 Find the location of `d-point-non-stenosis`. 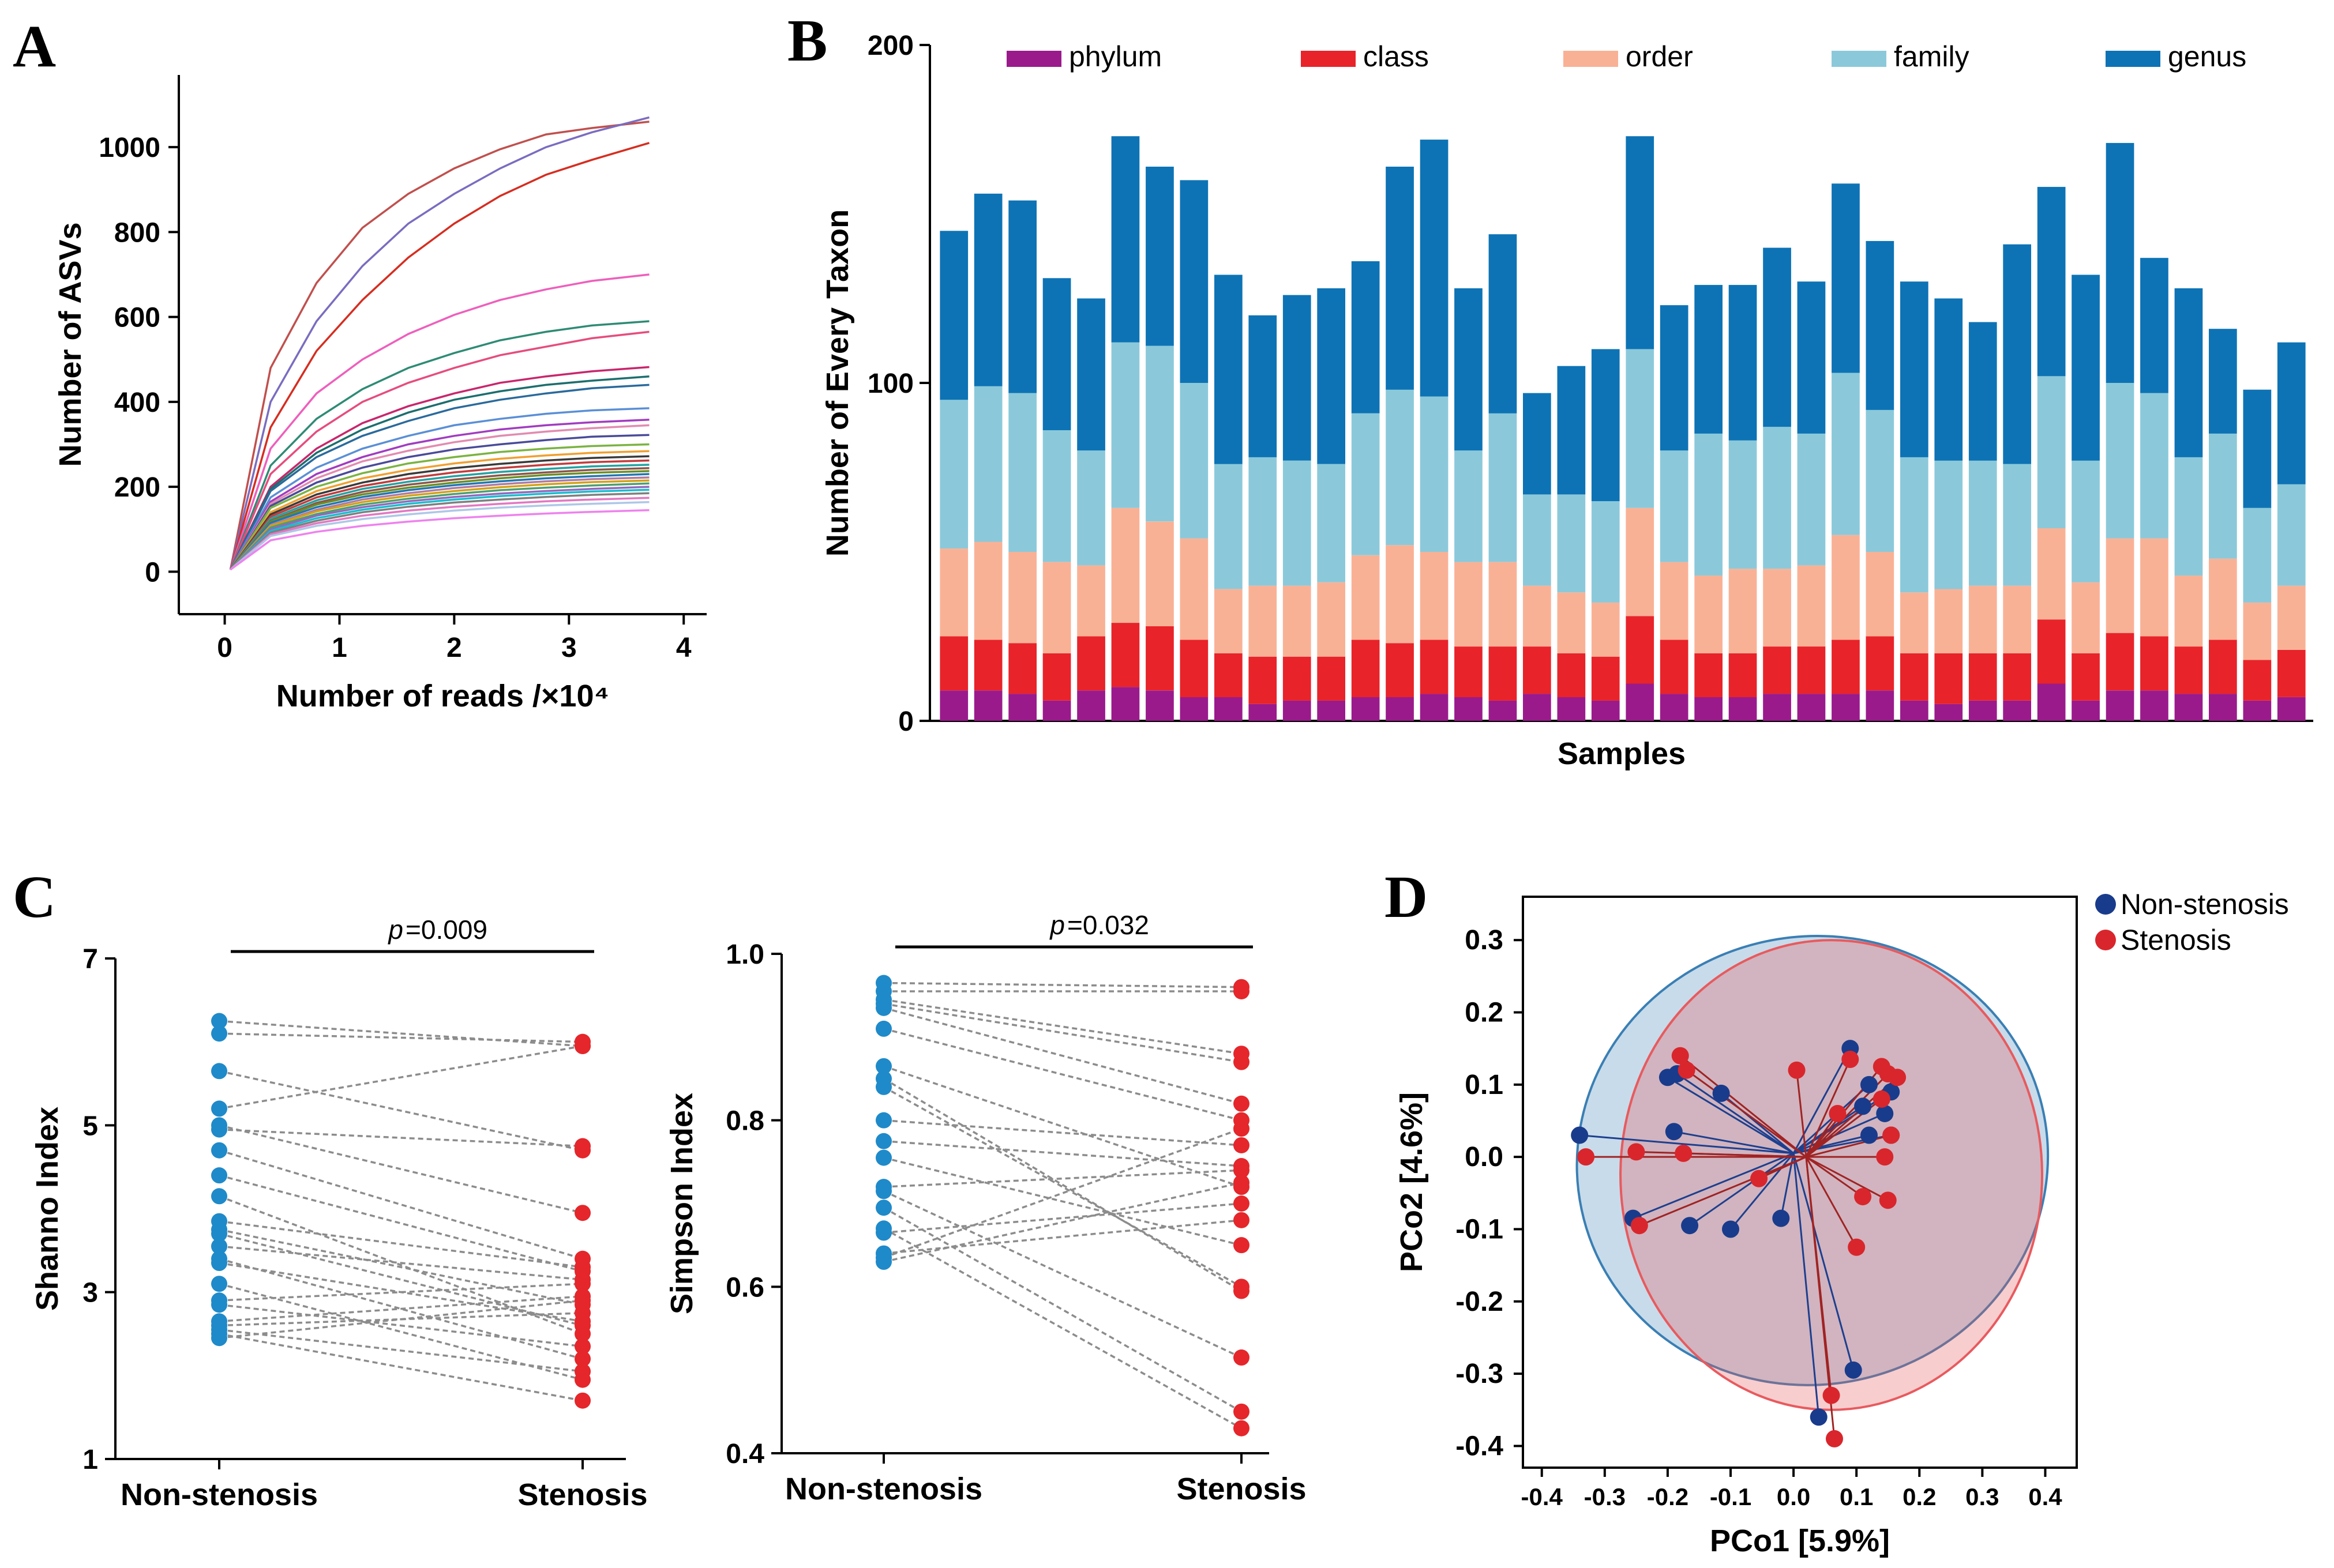

d-point-non-stenosis is located at coordinates (1580, 1135).